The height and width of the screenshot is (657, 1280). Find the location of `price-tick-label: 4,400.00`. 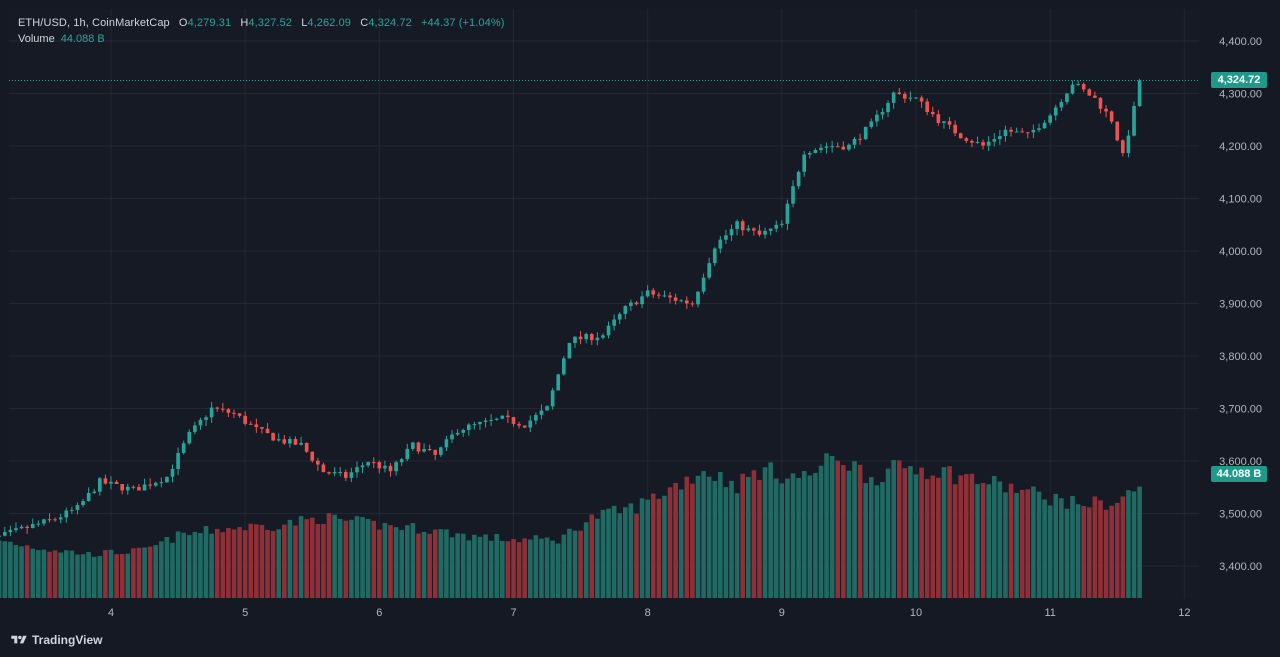

price-tick-label: 4,400.00 is located at coordinates (1240, 42).